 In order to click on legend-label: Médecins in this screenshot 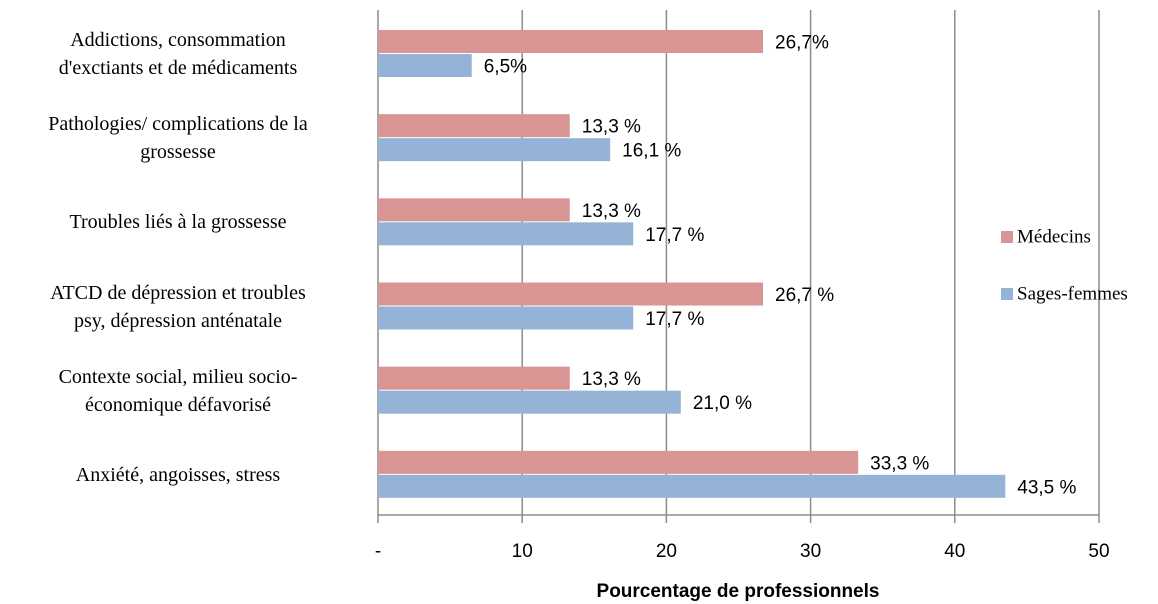, I will do `click(1054, 236)`.